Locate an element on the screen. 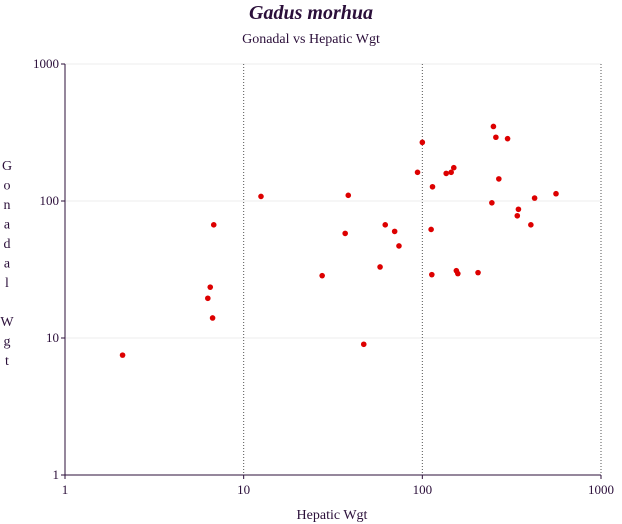 The height and width of the screenshot is (524, 622). y-tick-label: 1 is located at coordinates (56, 474).